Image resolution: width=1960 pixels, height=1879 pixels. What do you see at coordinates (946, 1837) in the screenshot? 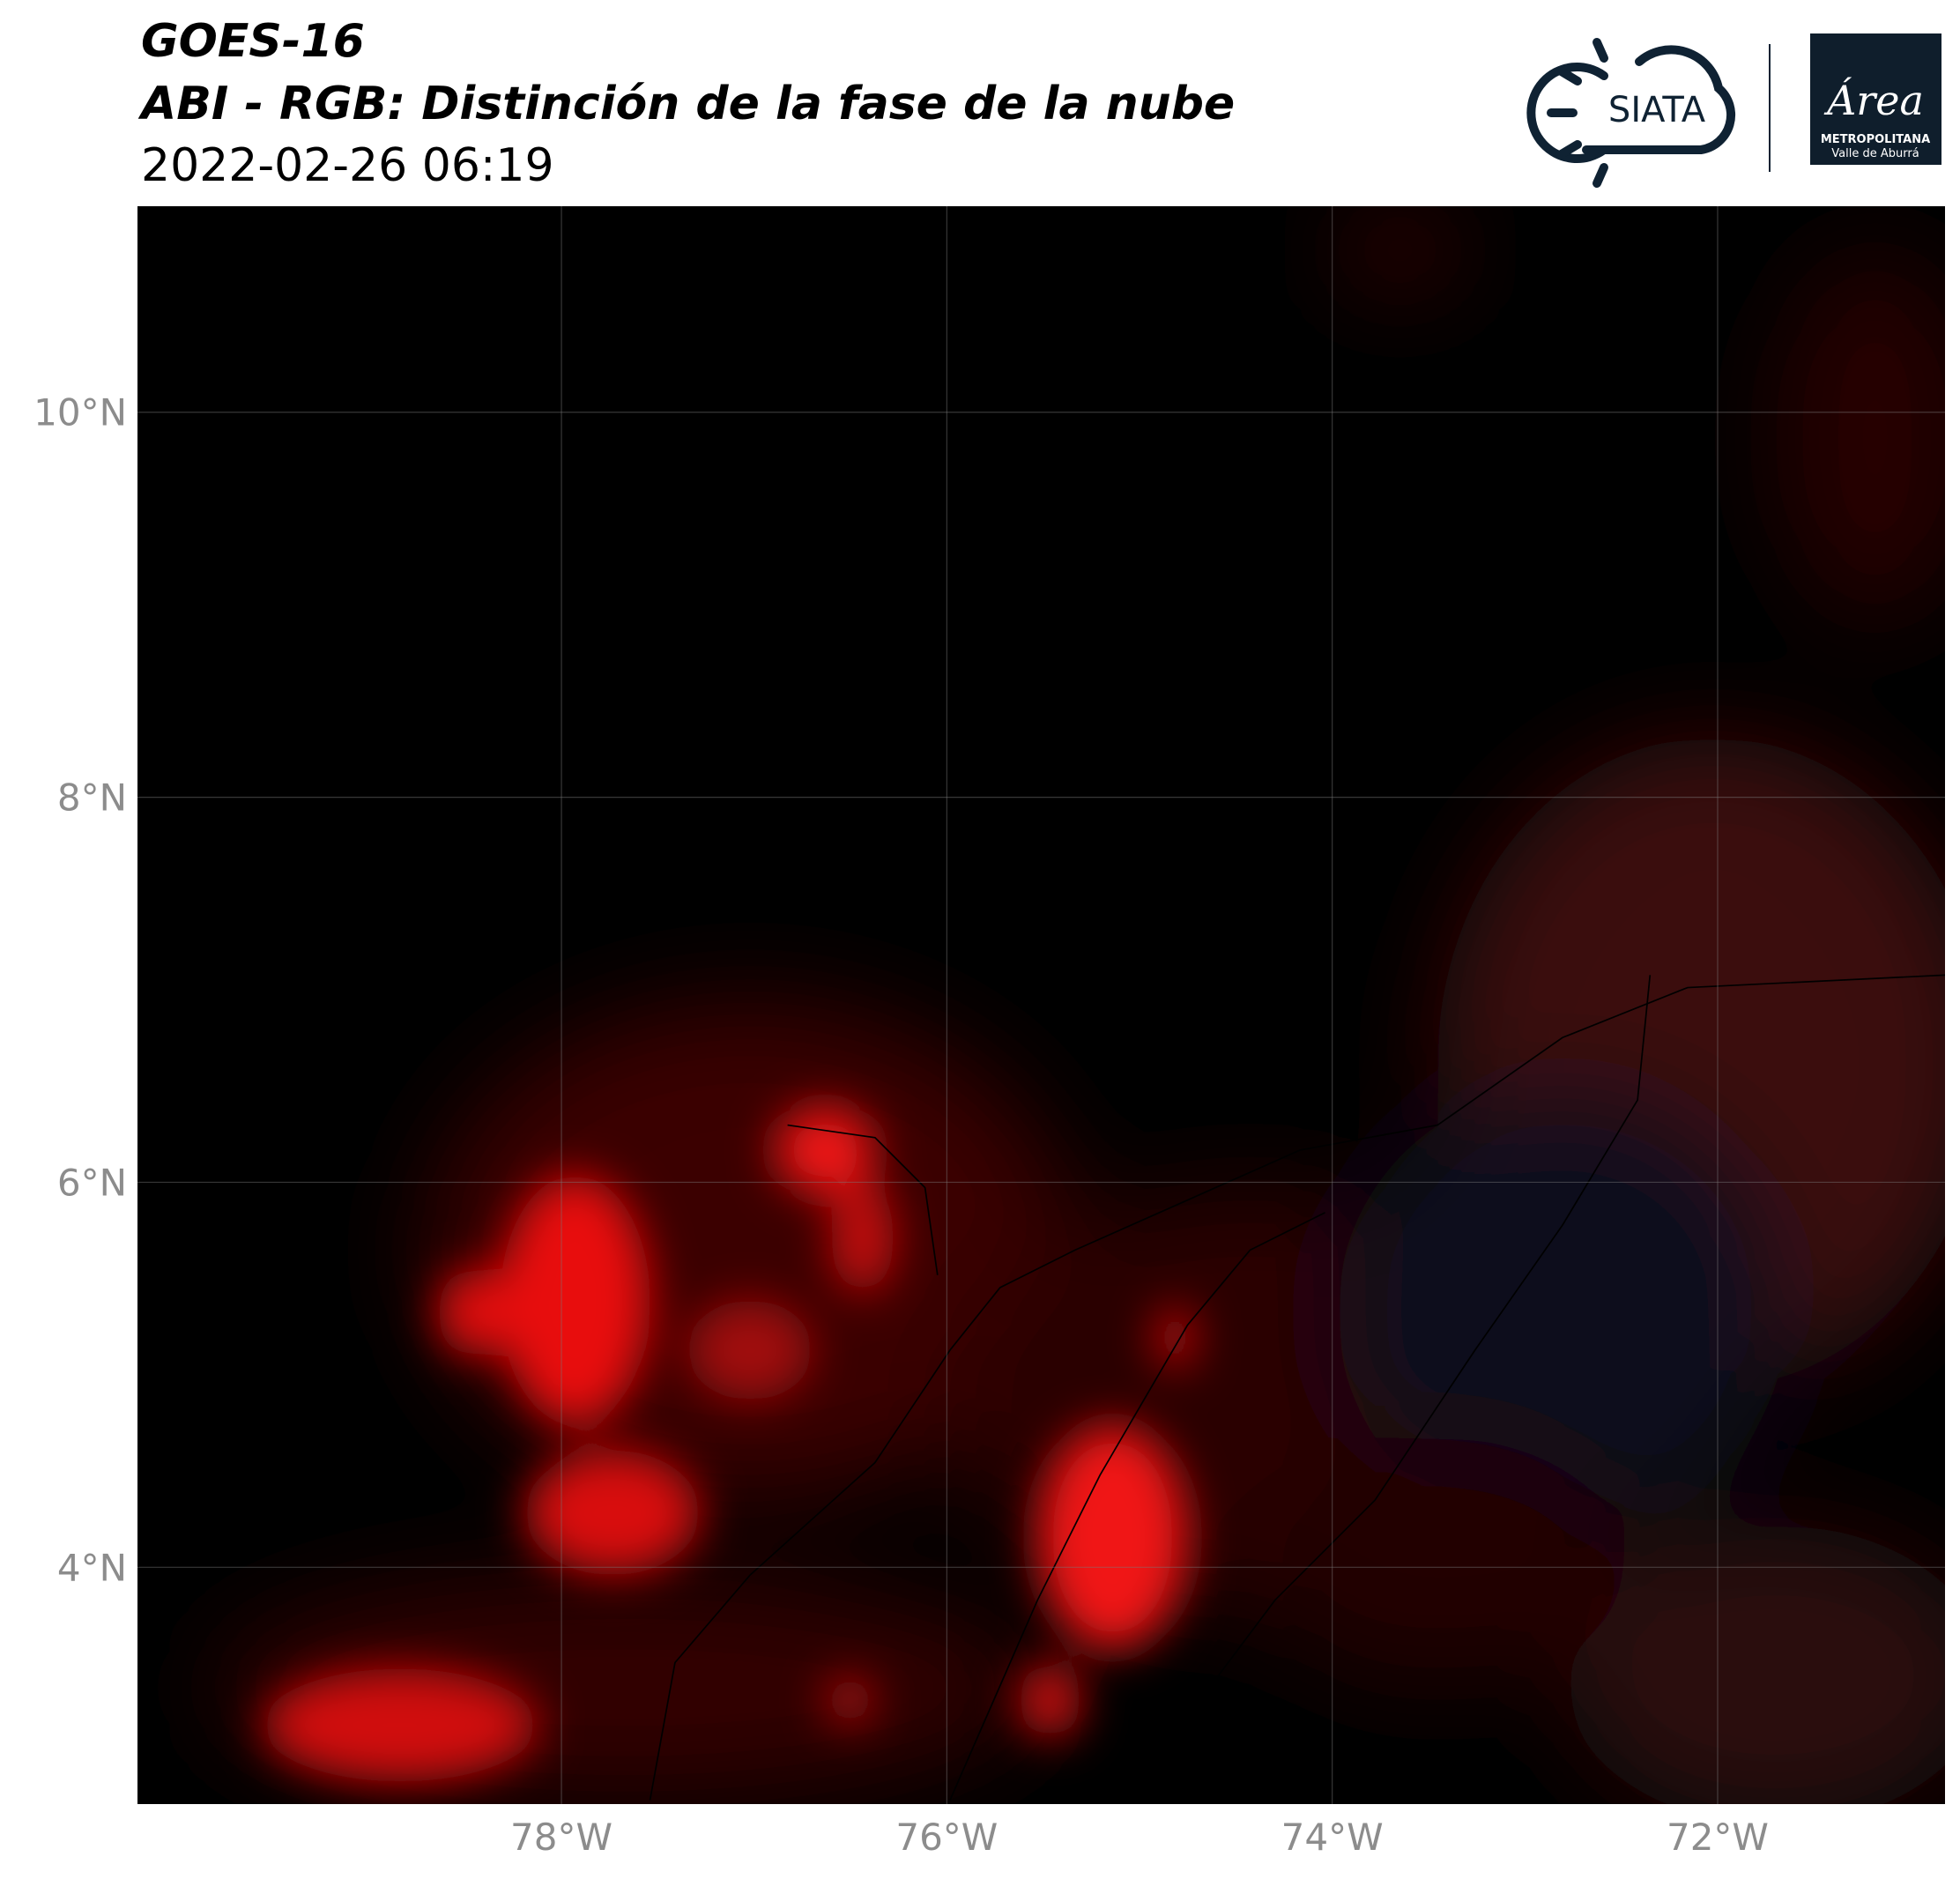
I see `x-tick-label: 76°W` at bounding box center [946, 1837].